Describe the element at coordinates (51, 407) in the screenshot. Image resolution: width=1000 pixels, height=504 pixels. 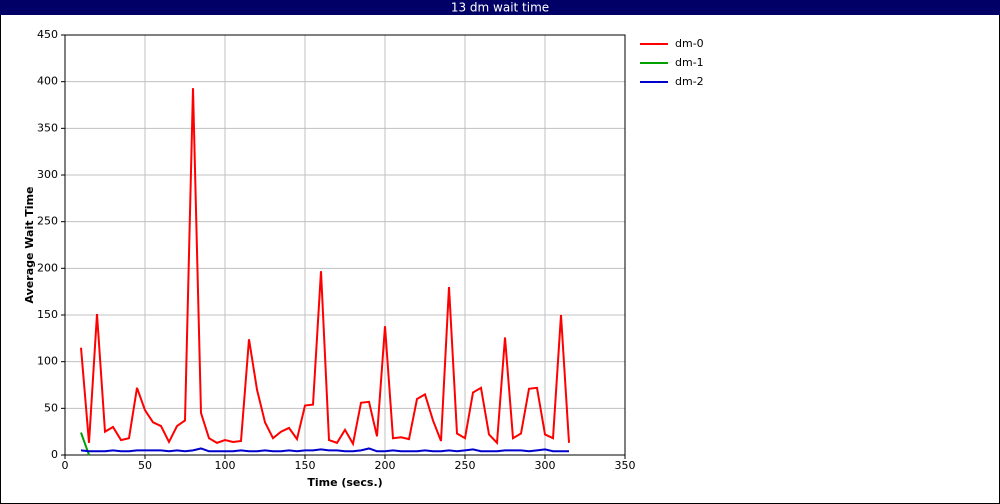
I see `y-tick-label: 50` at that location.